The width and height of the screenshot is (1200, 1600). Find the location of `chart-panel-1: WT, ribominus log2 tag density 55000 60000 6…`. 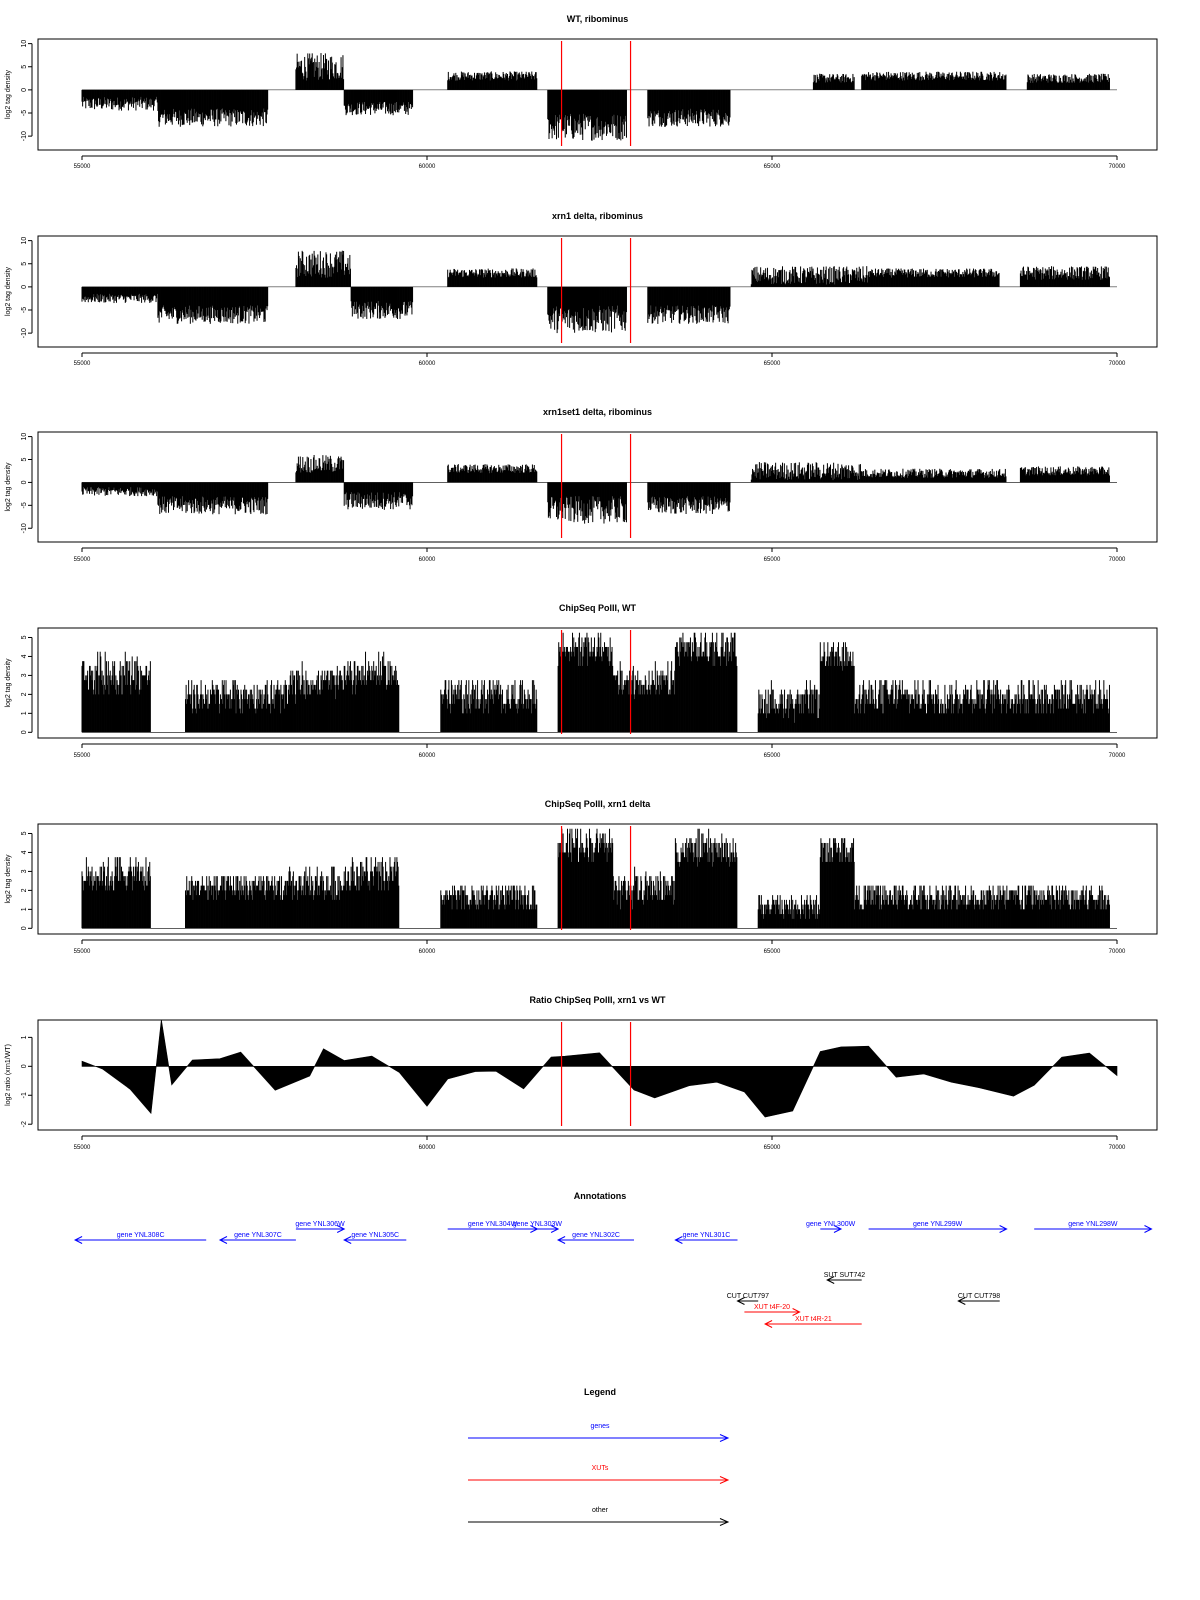

chart-panel-1: WT, ribominus log2 tag density 55000 60000 6… is located at coordinates (581, 92).